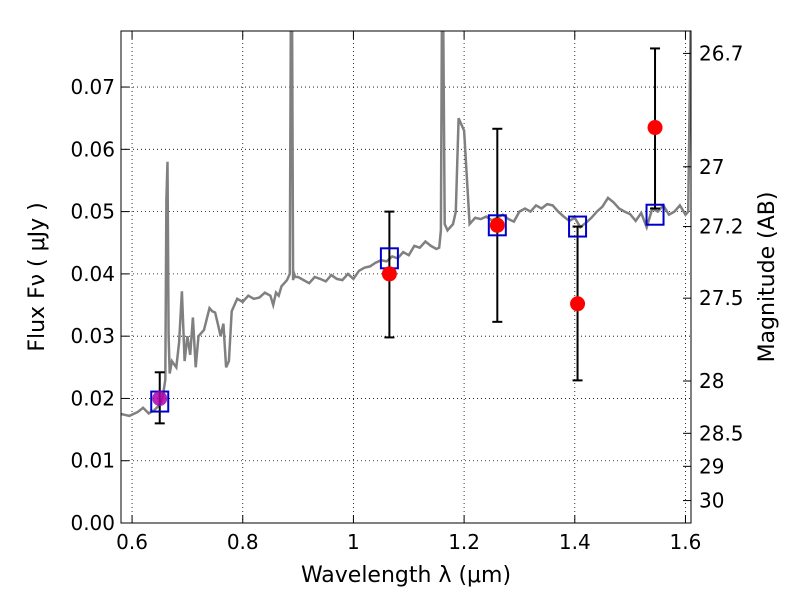 The width and height of the screenshot is (800, 604). What do you see at coordinates (92, 461) in the screenshot?
I see `y-tick-label: 0.01` at bounding box center [92, 461].